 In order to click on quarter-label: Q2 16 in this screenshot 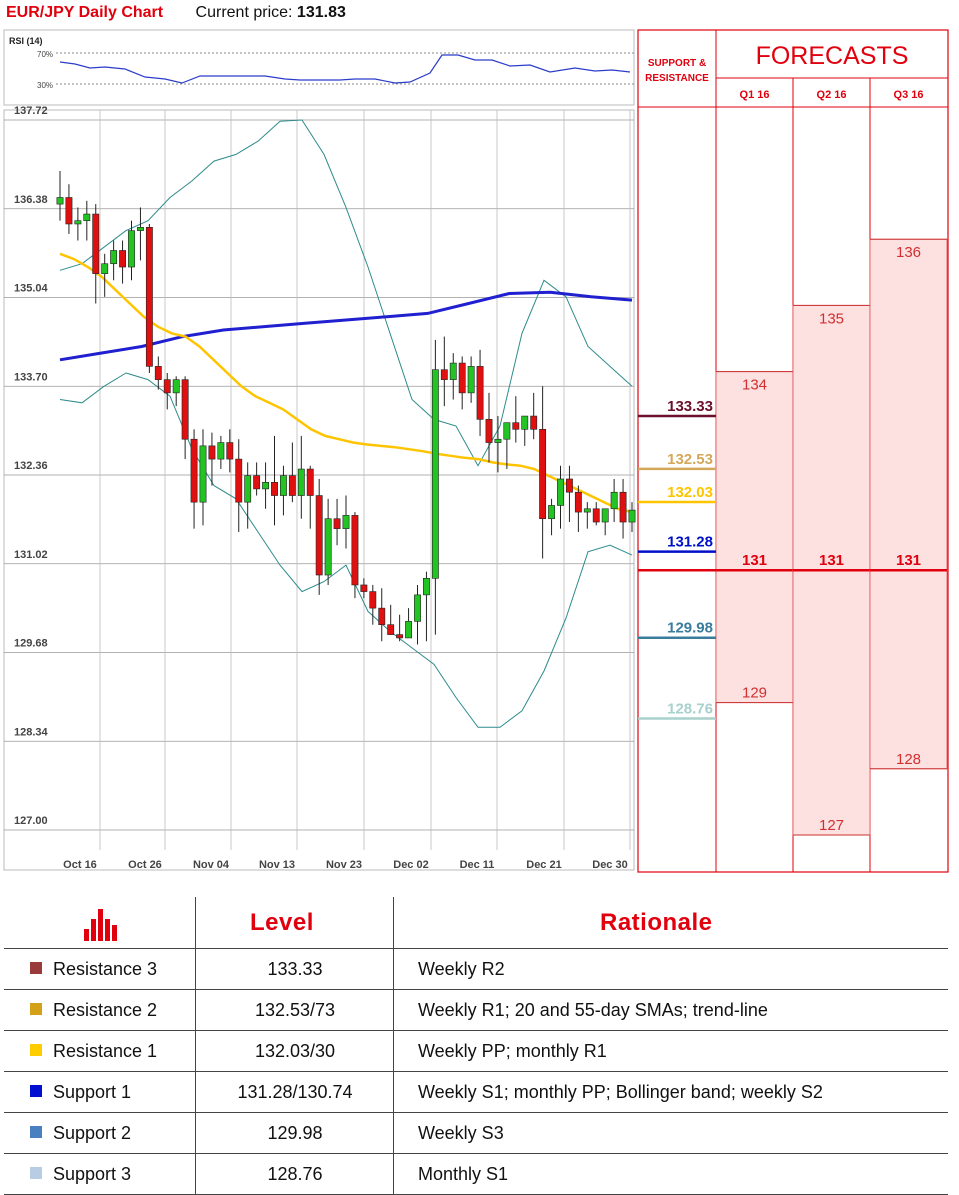, I will do `click(832, 95)`.